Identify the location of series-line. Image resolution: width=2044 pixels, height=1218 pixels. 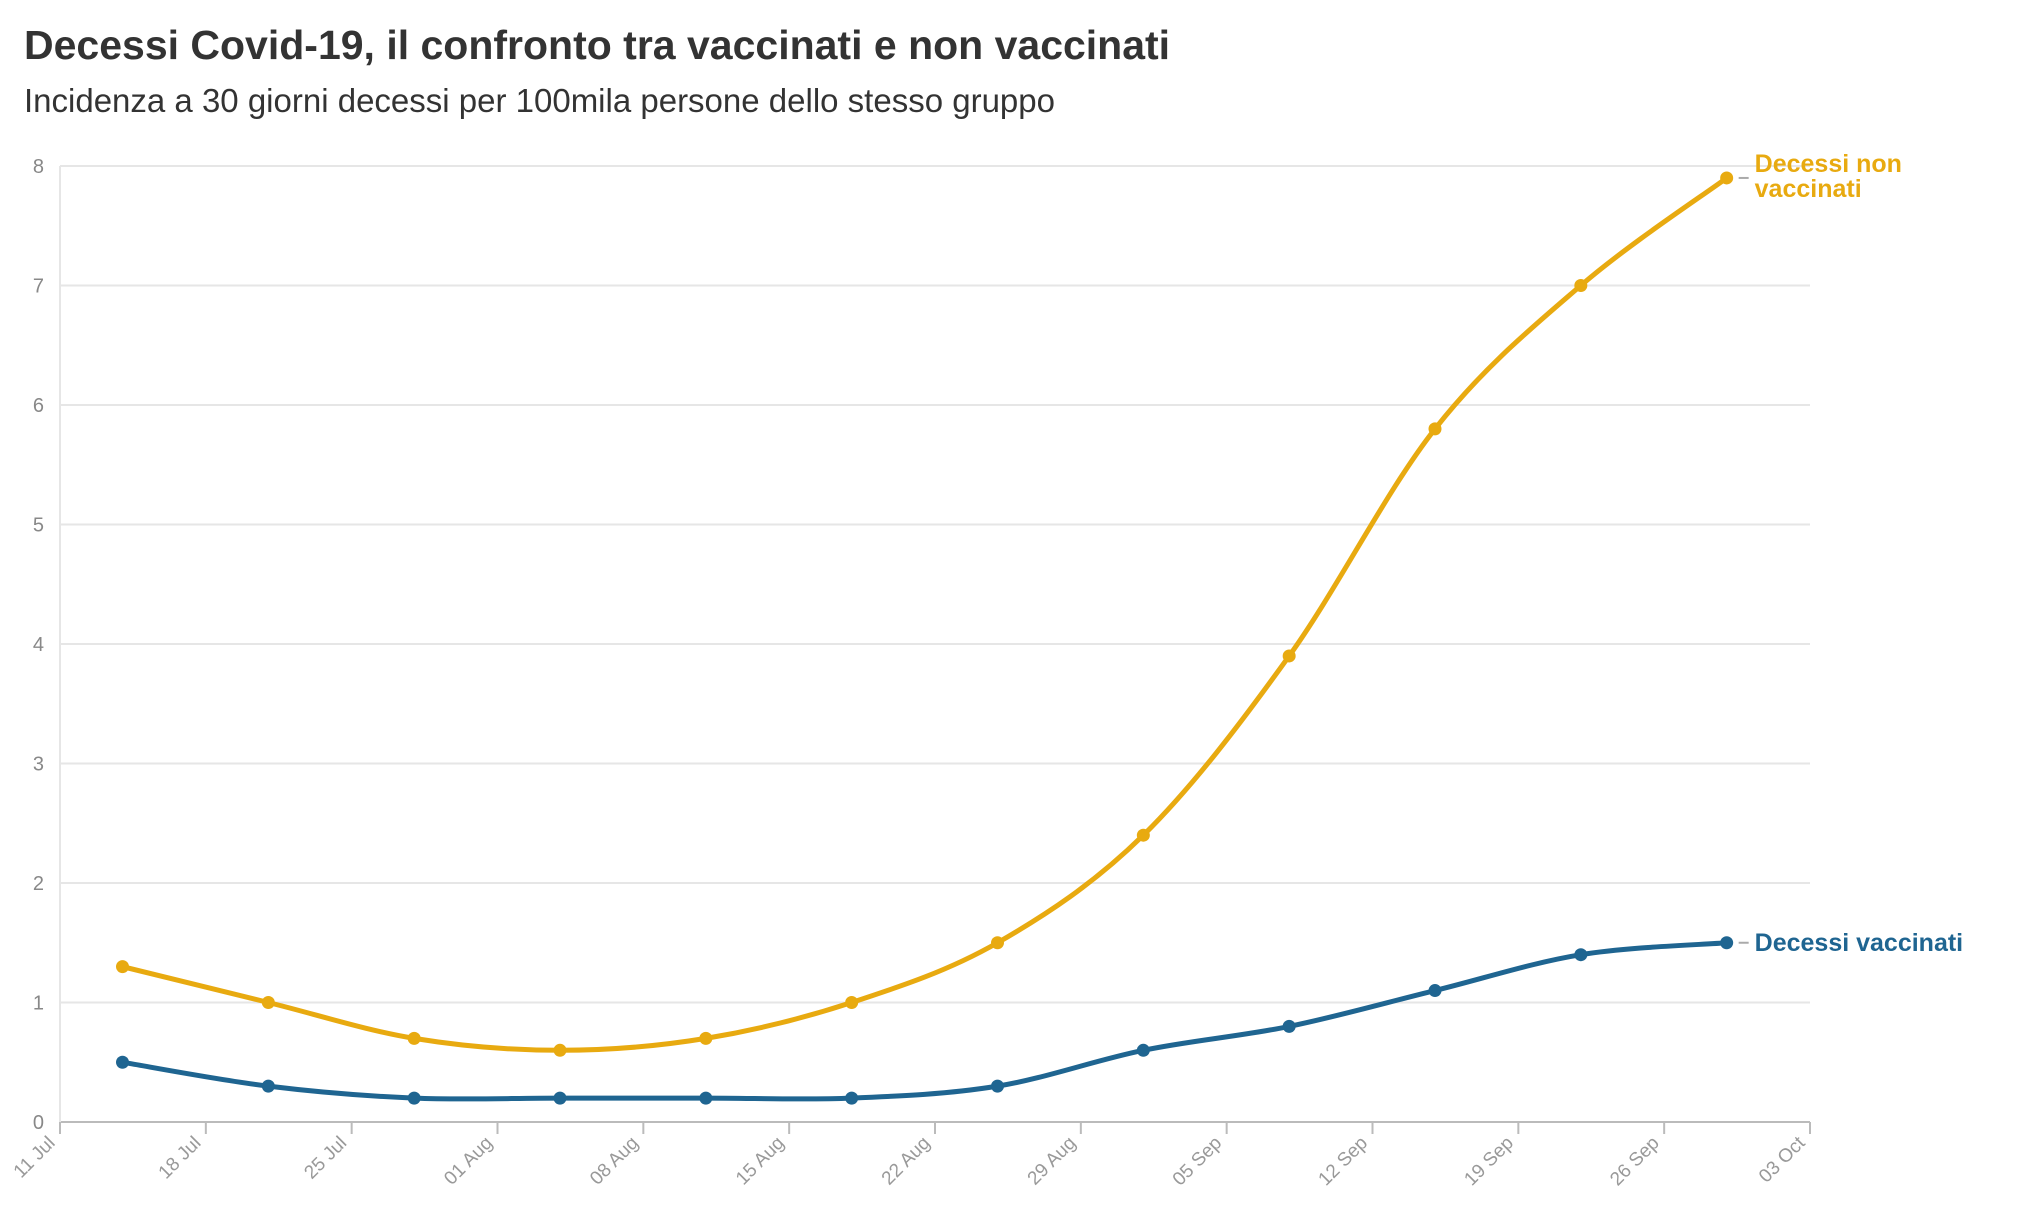
(925, 1021).